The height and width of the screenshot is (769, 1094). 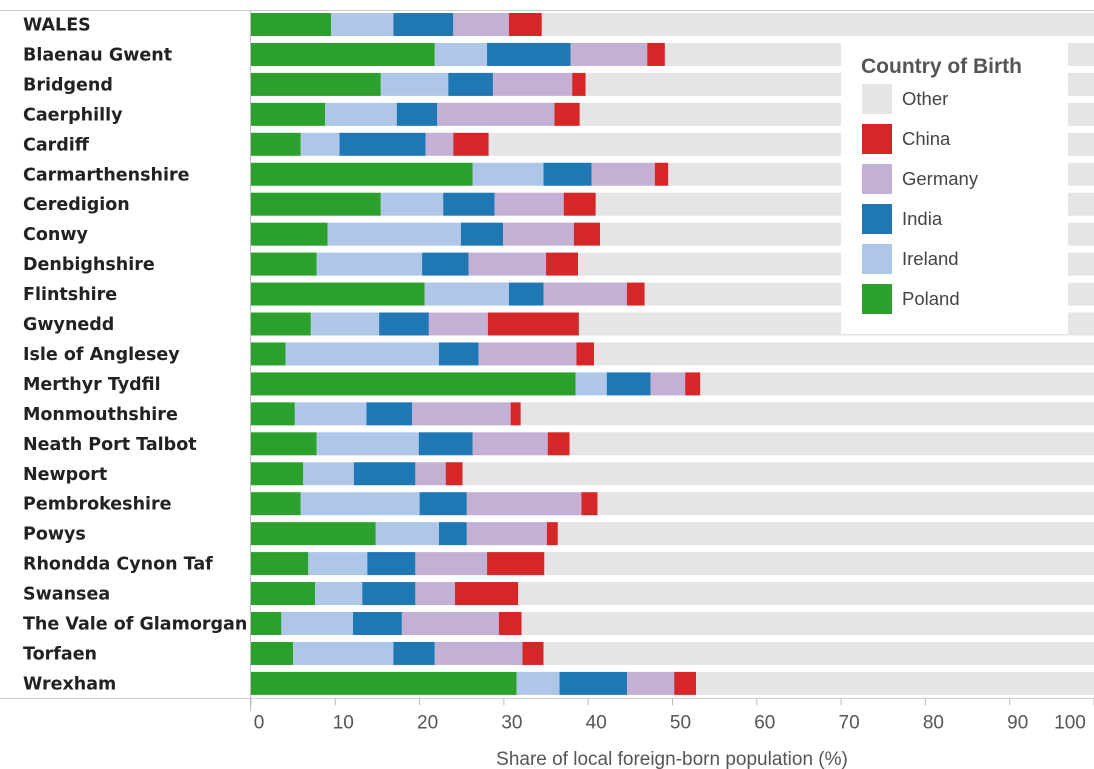 I want to click on category-label-ceredigion: Ceredigion, so click(x=76, y=205).